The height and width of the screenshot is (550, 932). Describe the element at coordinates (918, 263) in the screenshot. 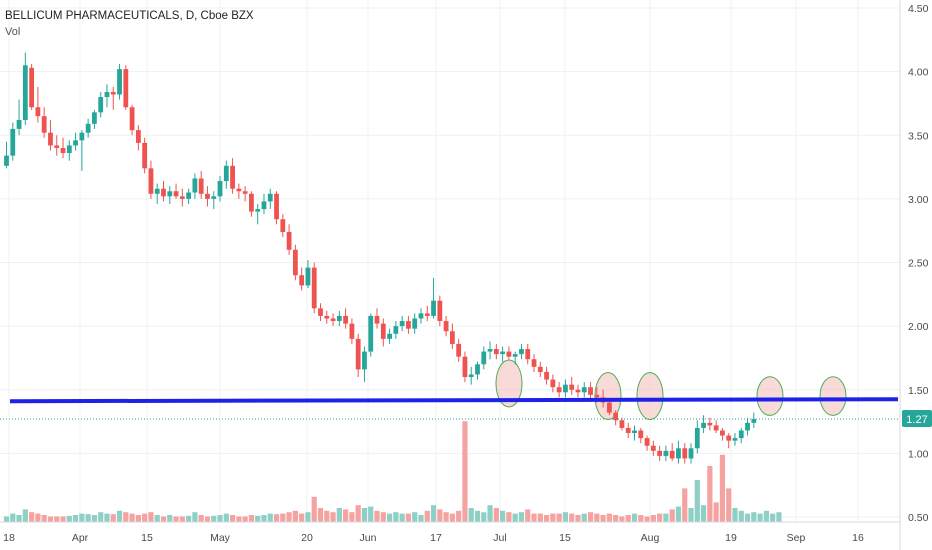

I see `price-axis: 4.50 4.00 3.50 3.00 2.50 2.00 1.50 1.00 0.50` at that location.